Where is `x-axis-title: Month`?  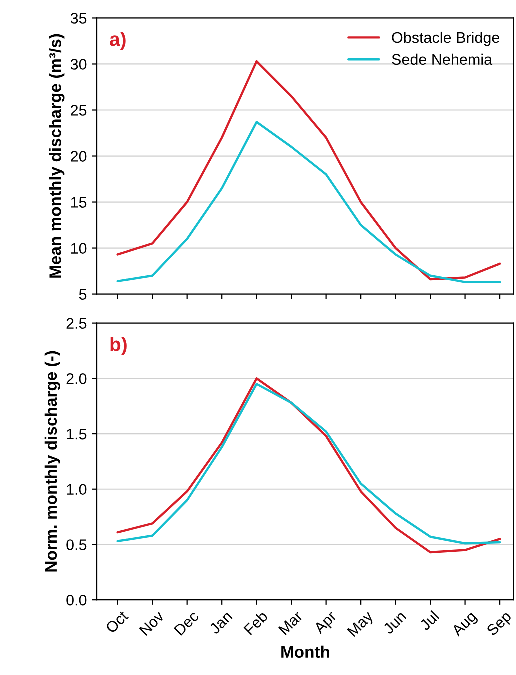 x-axis-title: Month is located at coordinates (306, 652).